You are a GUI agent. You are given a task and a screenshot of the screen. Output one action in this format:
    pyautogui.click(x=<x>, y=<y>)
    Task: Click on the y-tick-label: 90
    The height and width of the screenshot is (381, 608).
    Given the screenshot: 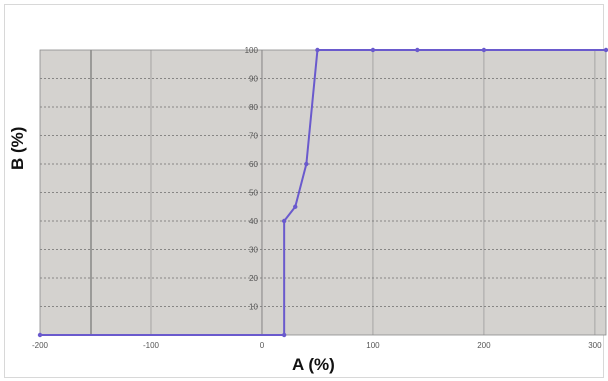 What is the action you would take?
    pyautogui.click(x=253, y=79)
    